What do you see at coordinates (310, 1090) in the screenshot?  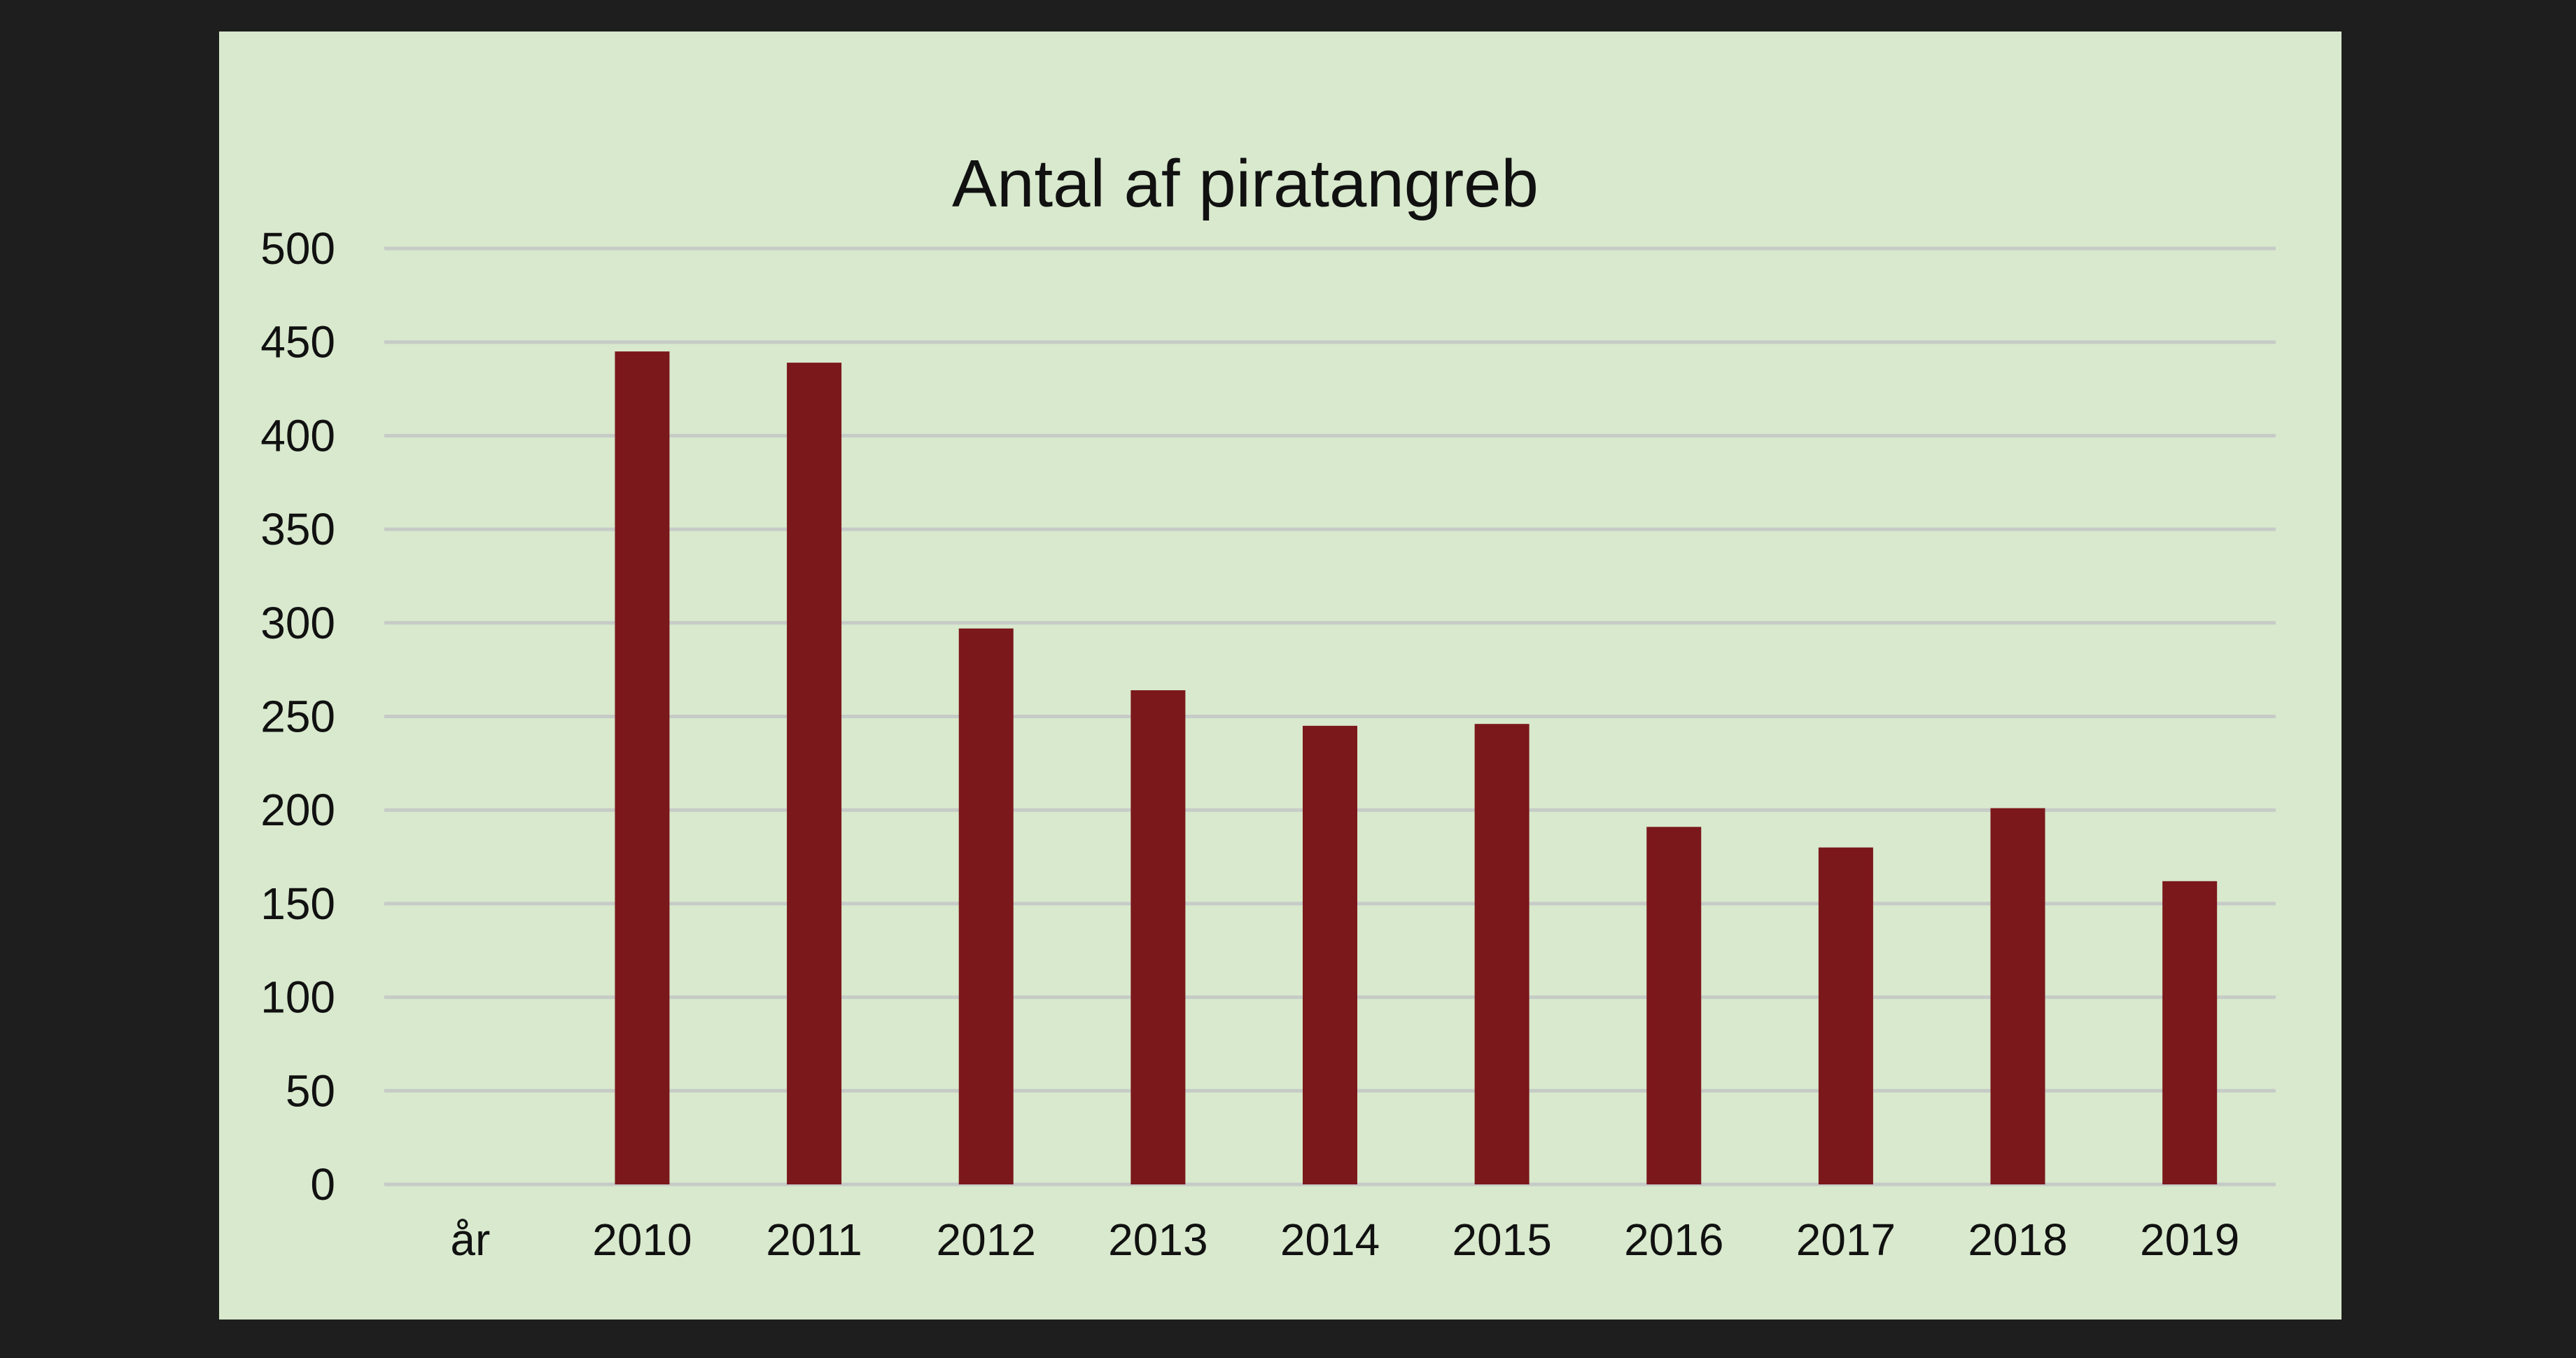 I see `y-tick-label: 50` at bounding box center [310, 1090].